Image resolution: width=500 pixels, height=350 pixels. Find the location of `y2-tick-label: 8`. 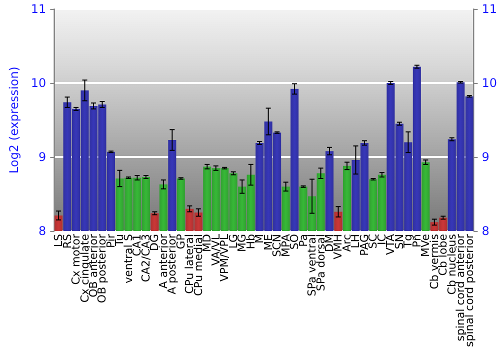

y2-tick-label: 8 is located at coordinates (486, 231).